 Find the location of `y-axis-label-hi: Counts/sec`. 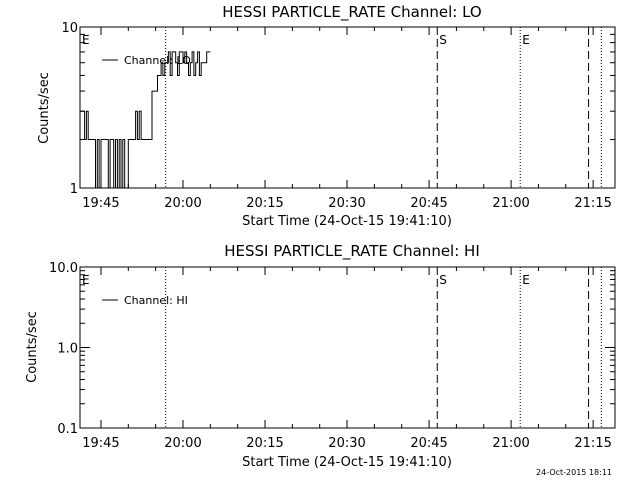

y-axis-label-hi: Counts/sec is located at coordinates (32, 347).